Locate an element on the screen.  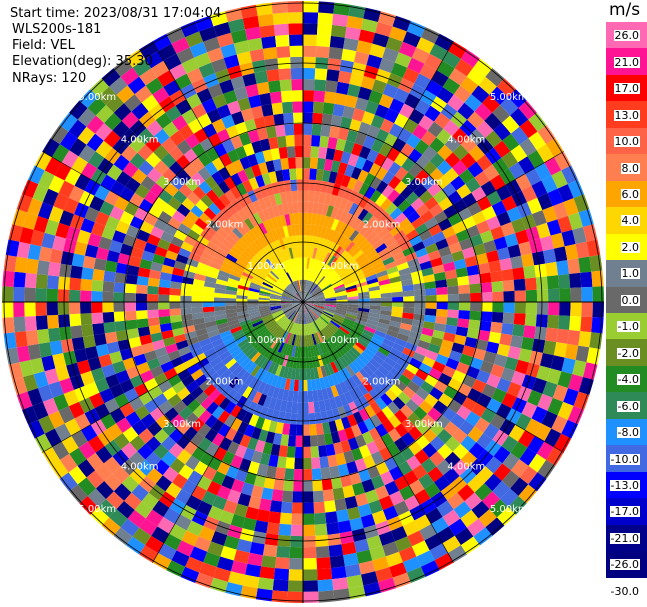
azimuth-line is located at coordinates (433, 227).